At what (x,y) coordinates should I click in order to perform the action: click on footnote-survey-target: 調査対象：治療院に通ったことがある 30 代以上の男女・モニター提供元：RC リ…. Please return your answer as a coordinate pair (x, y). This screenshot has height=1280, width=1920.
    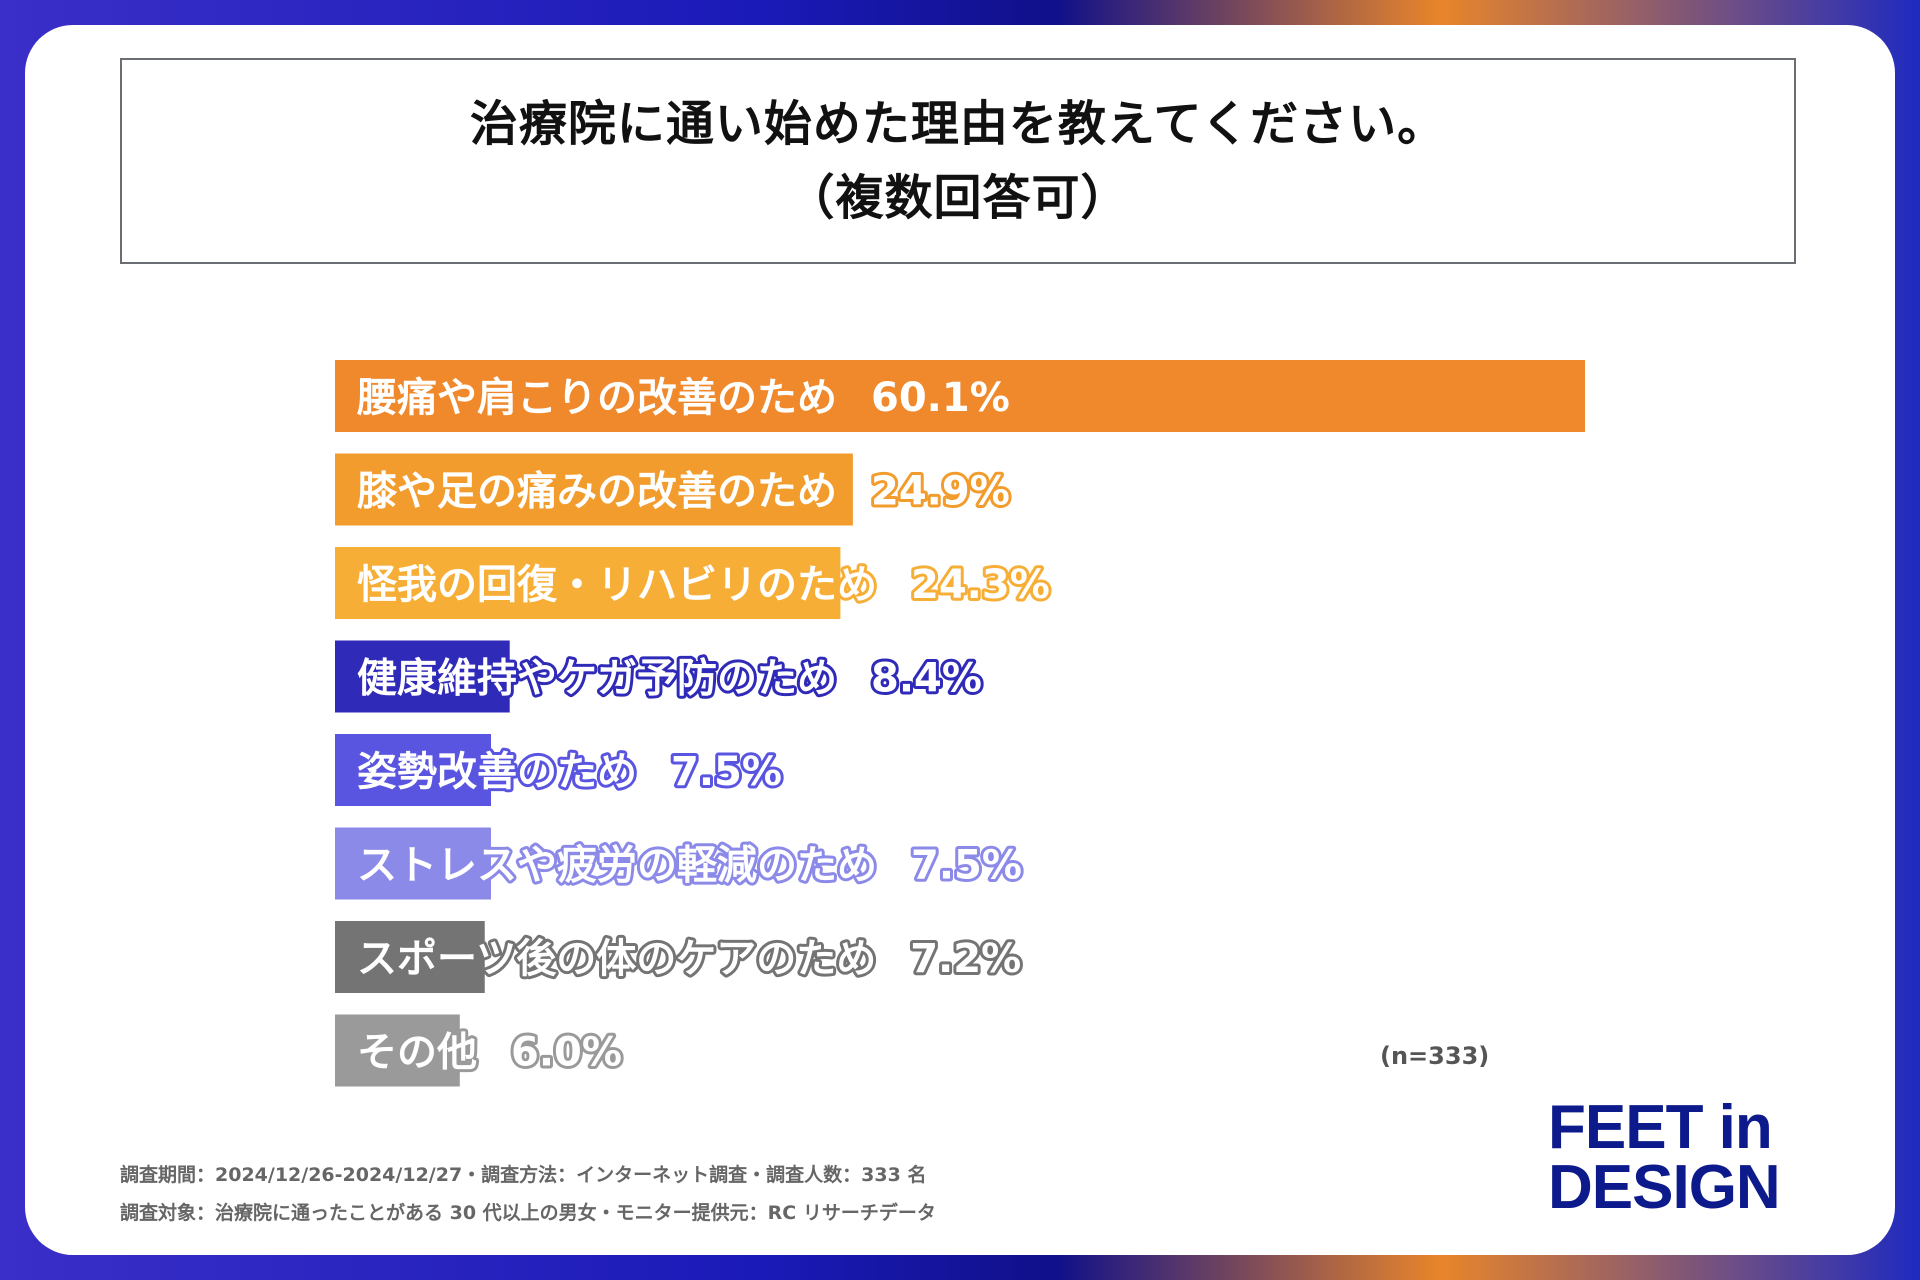
    Looking at the image, I should click on (528, 1213).